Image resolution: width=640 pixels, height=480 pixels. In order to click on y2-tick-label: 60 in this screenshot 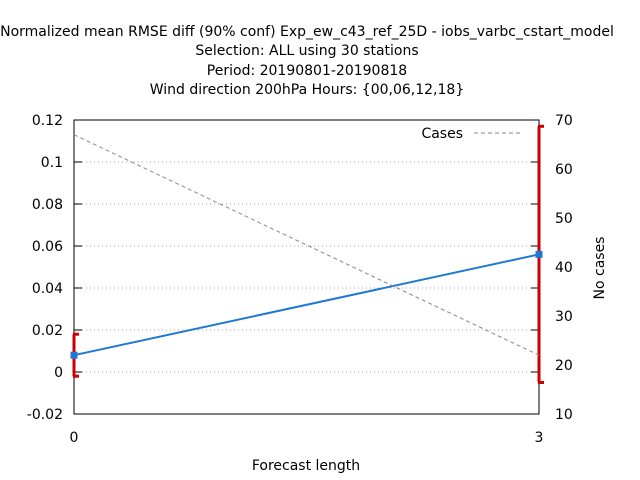, I will do `click(564, 170)`.